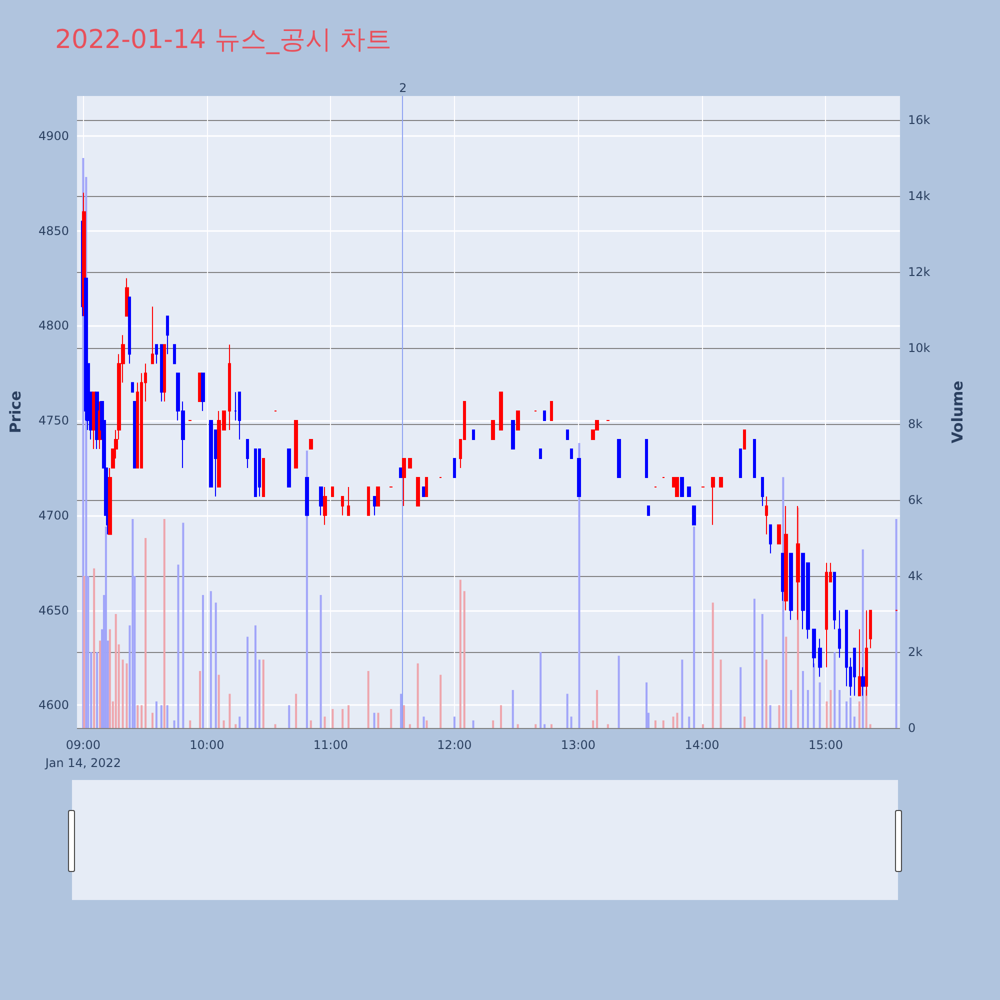  What do you see at coordinates (919, 347) in the screenshot?
I see `y2-tick-label: 10k` at bounding box center [919, 347].